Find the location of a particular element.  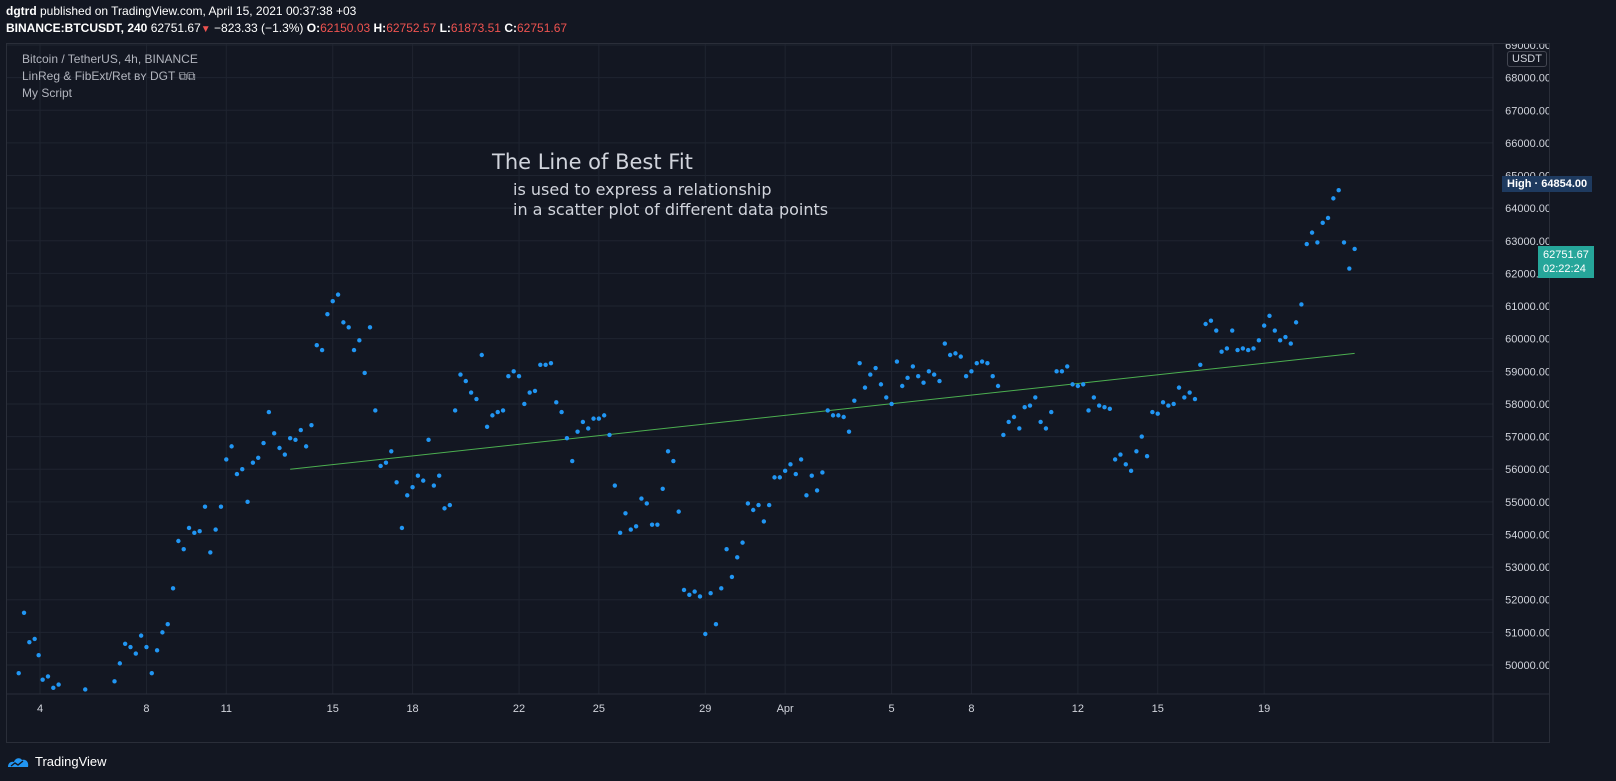

currency-label: USDT is located at coordinates (1527, 59).